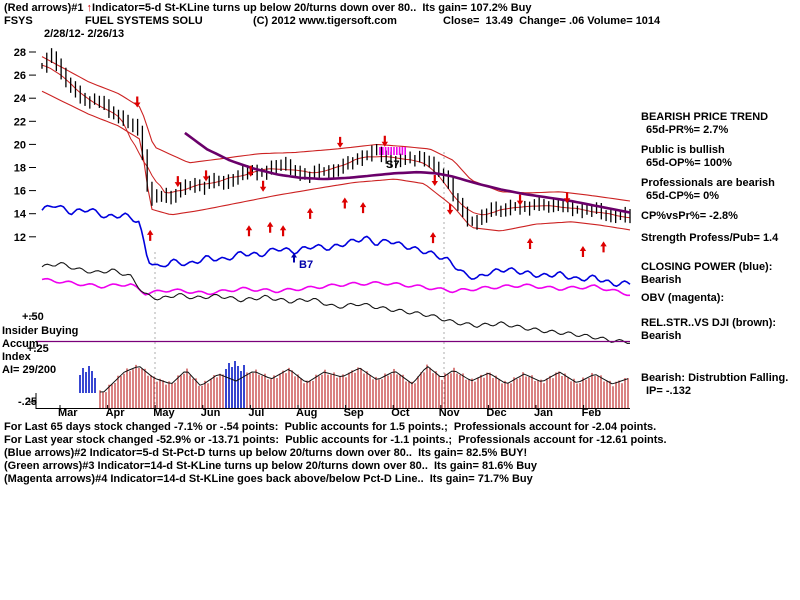 The height and width of the screenshot is (600, 800). Describe the element at coordinates (708, 183) in the screenshot. I see `professional-sentiment: Professionals are bearish` at that location.